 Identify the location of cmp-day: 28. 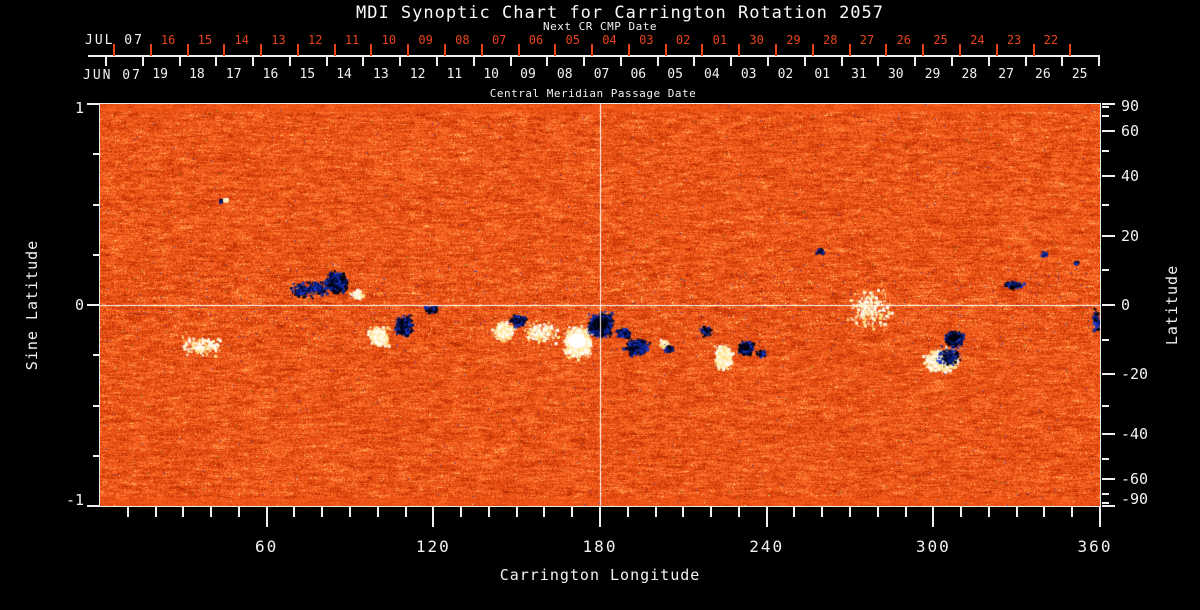
(969, 74).